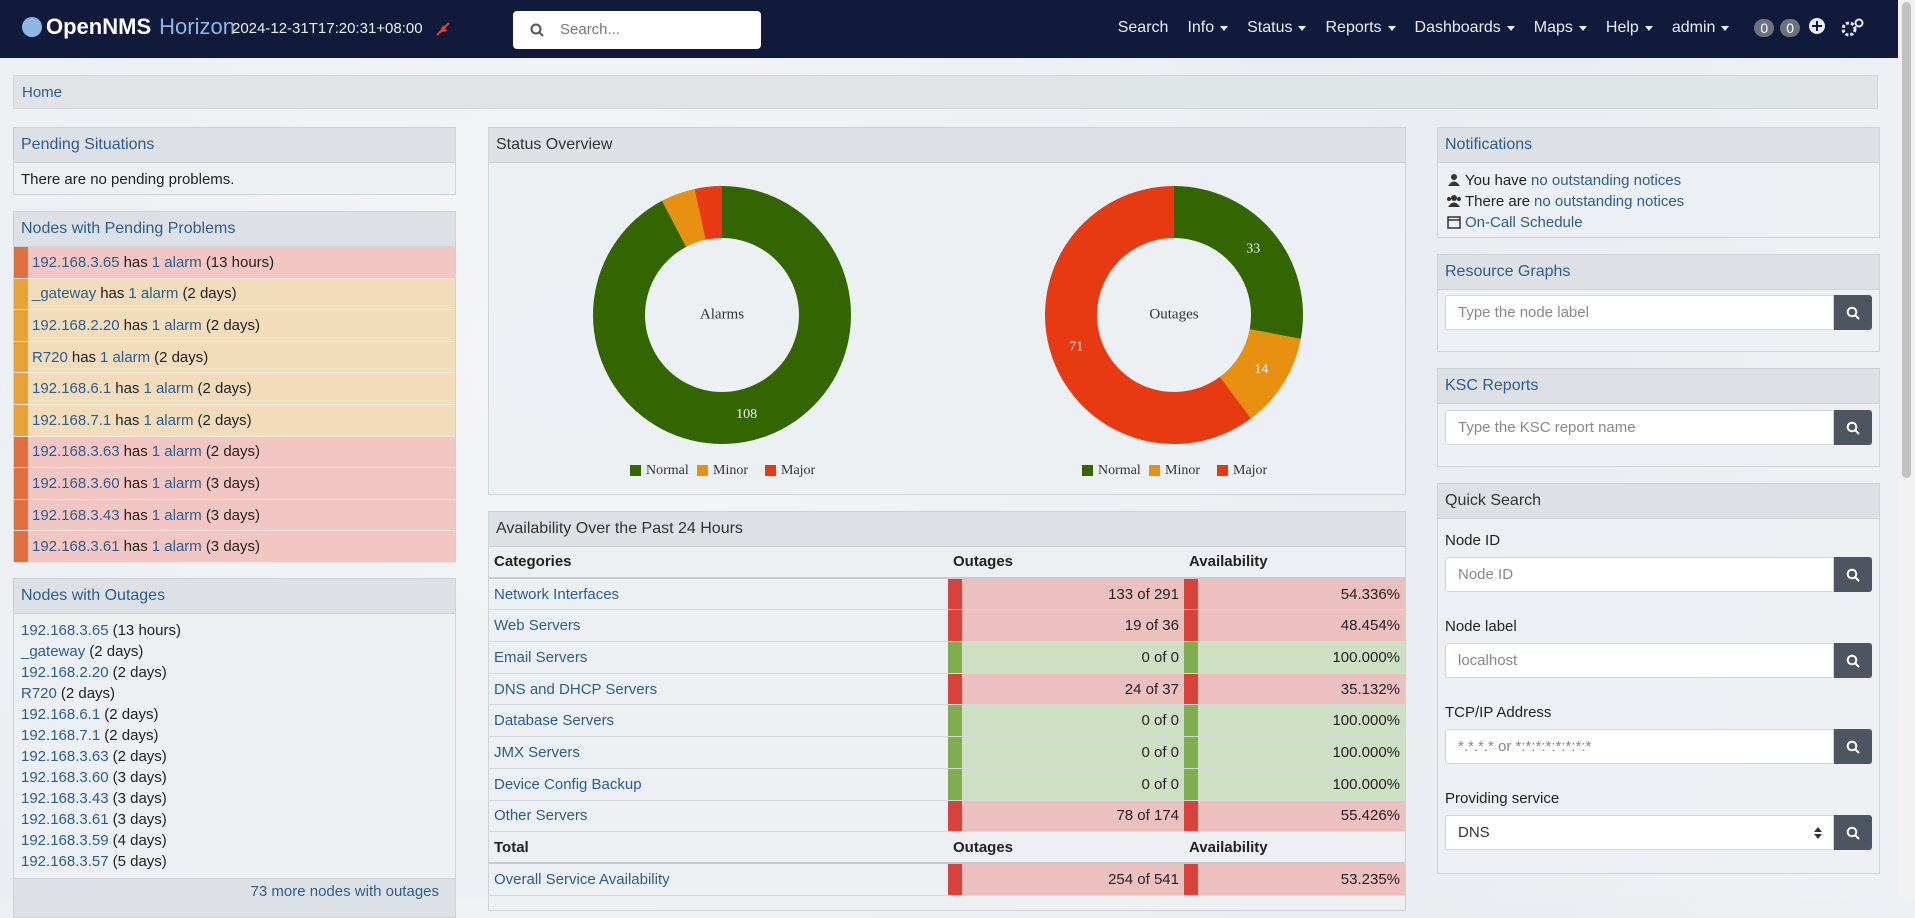 This screenshot has width=1915, height=918. I want to click on category-link: Device Config Backup, so click(568, 784).